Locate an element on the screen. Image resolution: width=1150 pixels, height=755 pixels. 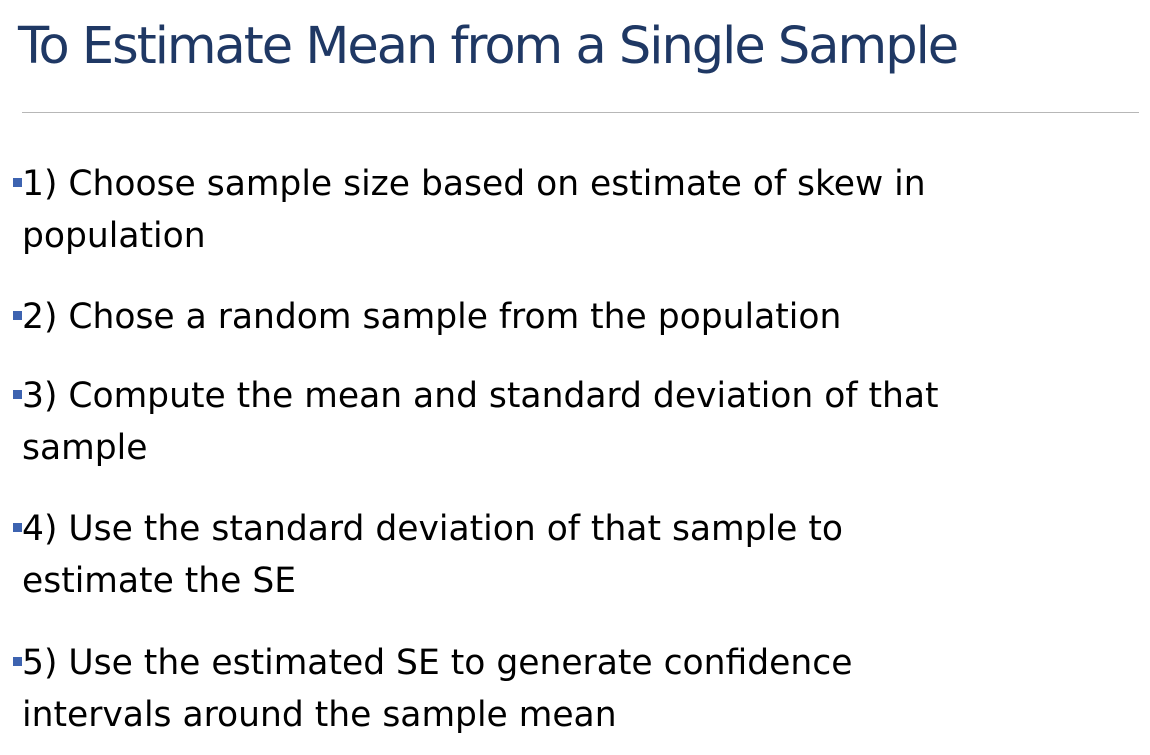
title-divider is located at coordinates (580, 112).